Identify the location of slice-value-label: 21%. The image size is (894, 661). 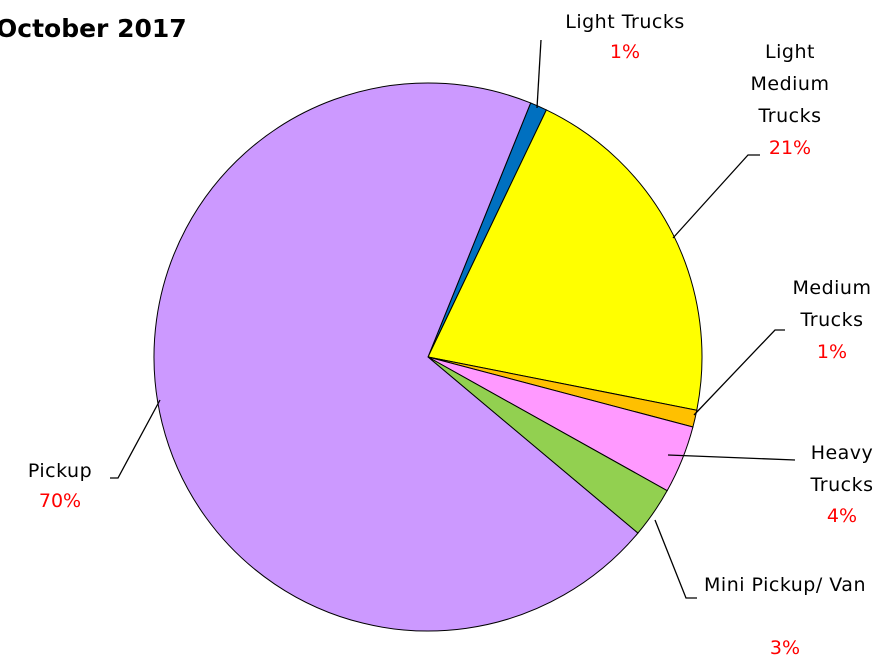
(790, 148).